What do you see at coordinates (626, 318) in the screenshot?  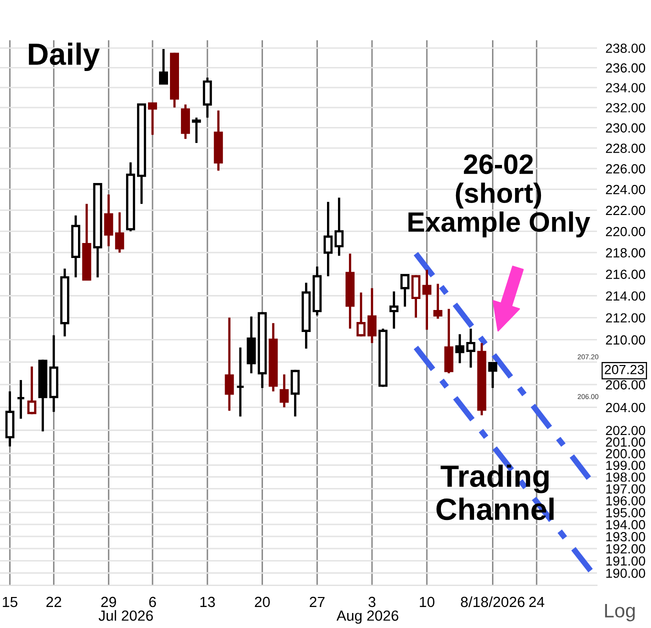 I see `y-tick-label: 212.00` at bounding box center [626, 318].